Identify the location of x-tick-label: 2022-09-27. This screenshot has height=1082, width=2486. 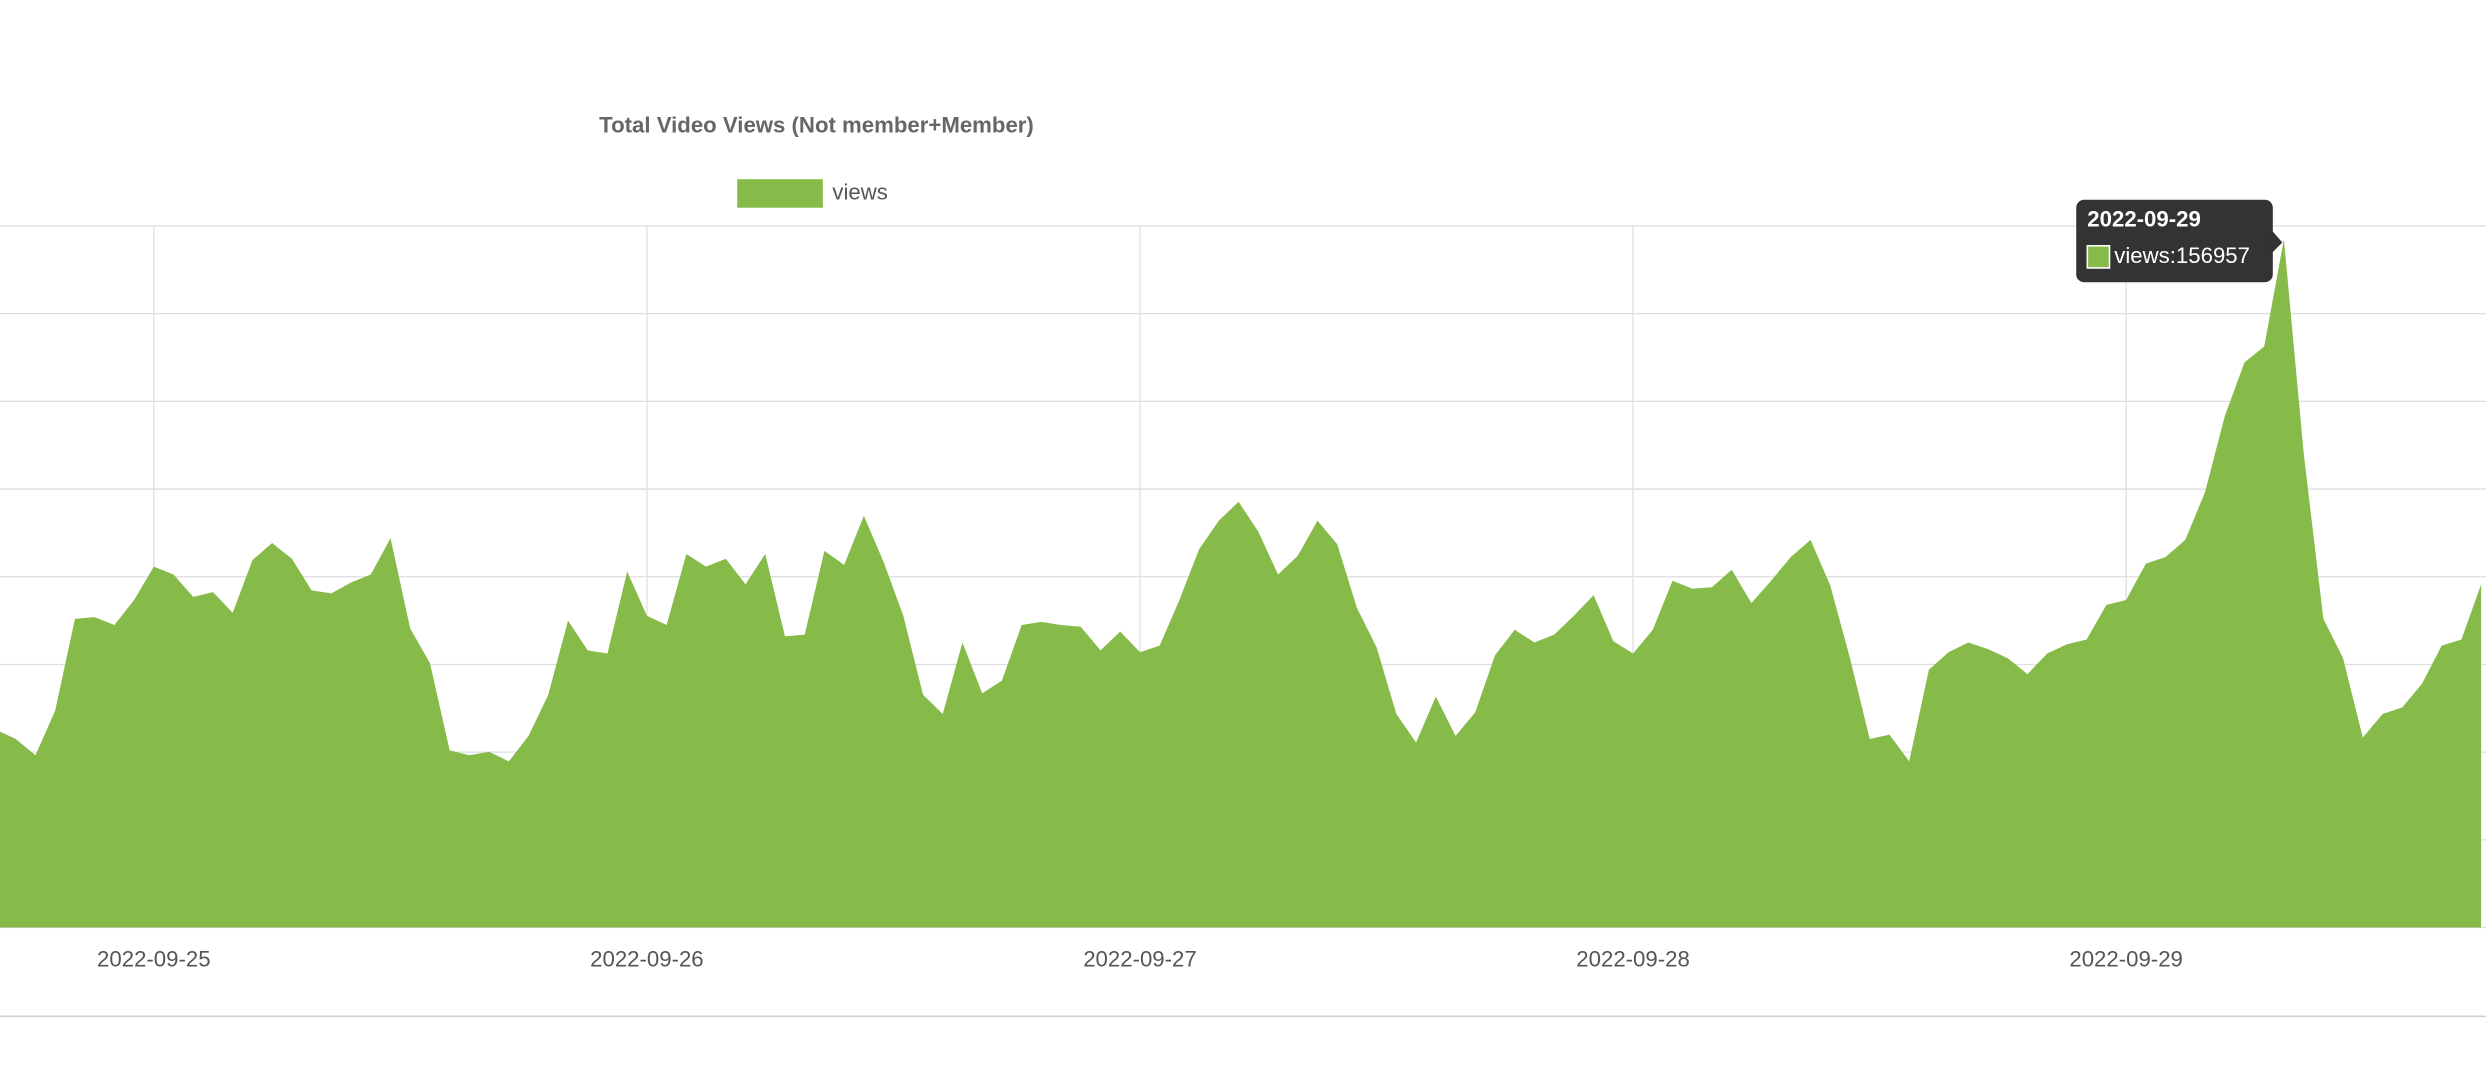
(1140, 959).